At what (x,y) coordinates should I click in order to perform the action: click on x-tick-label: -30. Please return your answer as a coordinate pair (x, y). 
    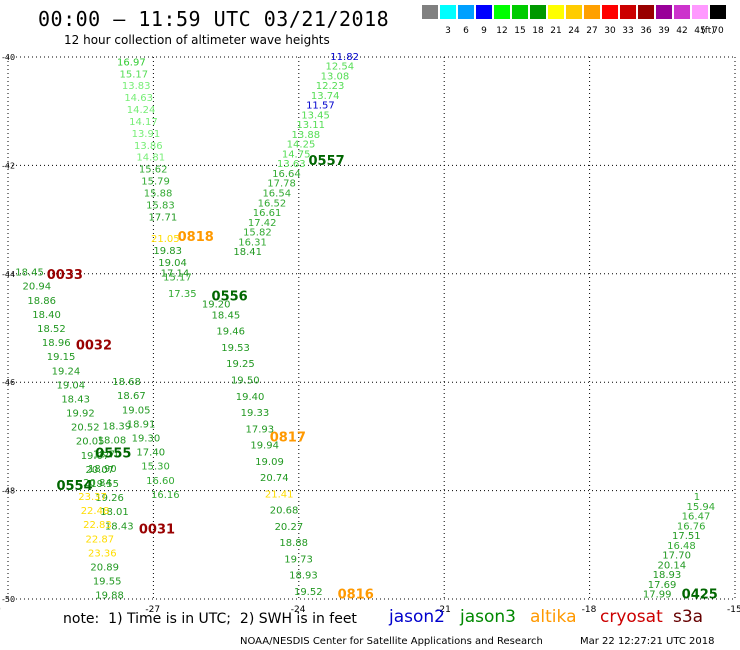
    Looking at the image, I should click on (0, 610).